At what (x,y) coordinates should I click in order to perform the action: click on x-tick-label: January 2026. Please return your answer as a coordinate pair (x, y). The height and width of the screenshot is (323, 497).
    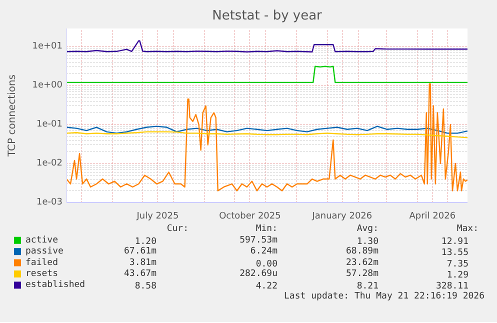
    Looking at the image, I should click on (341, 217).